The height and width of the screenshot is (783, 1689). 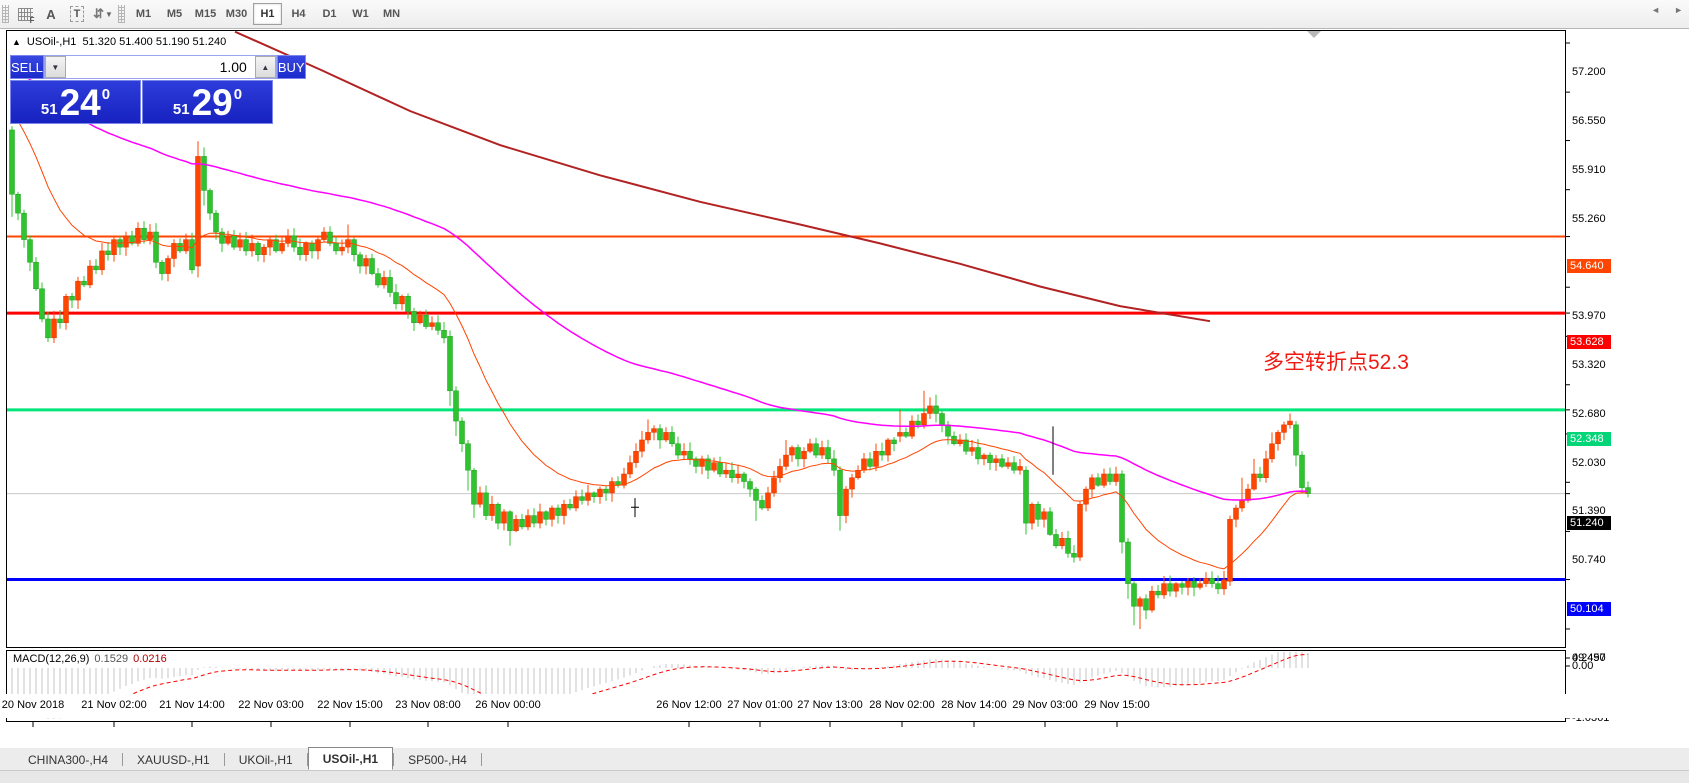 I want to click on timeframe-button-m5: M5, so click(x=174, y=14).